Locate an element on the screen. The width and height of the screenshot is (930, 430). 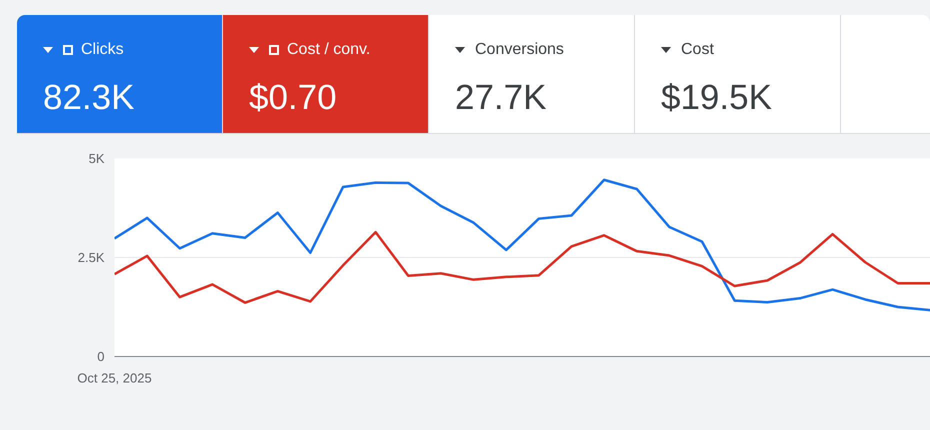
text: $19.5K is located at coordinates (717, 98).